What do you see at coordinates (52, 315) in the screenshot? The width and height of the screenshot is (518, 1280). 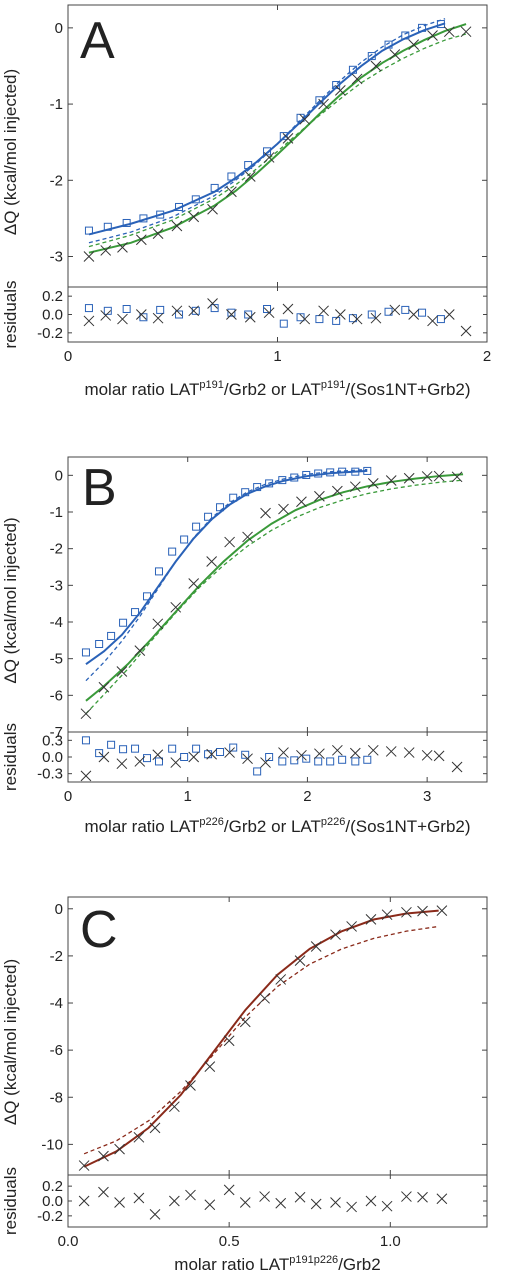 I see `residual-tick-label: 0.0` at bounding box center [52, 315].